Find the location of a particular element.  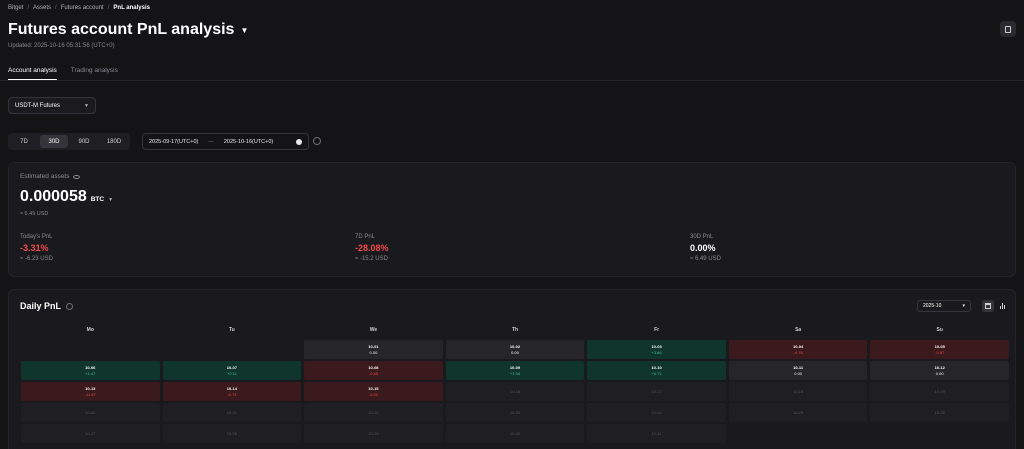

day-pnl-value: -0.22 is located at coordinates (373, 394).